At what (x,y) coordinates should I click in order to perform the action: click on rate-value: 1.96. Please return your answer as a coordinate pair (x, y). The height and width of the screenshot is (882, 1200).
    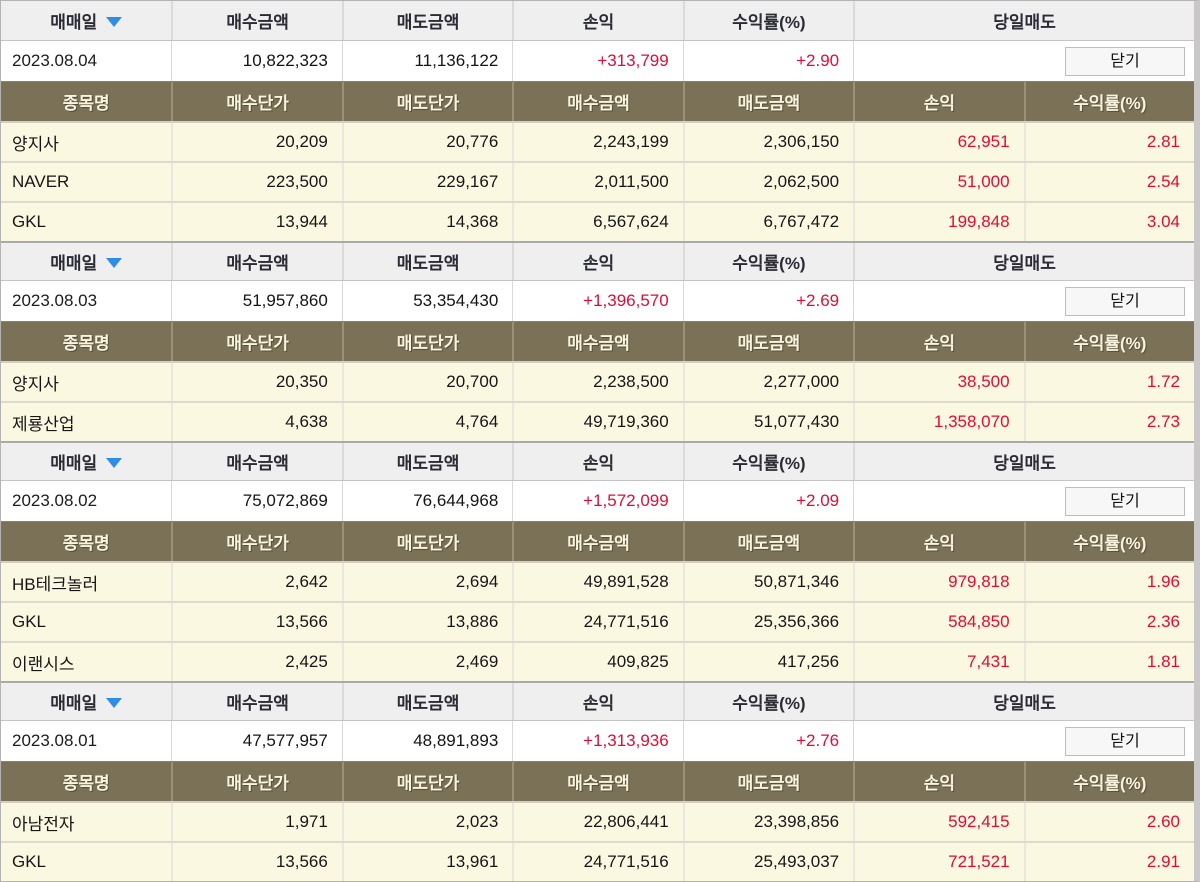
    Looking at the image, I should click on (1108, 582).